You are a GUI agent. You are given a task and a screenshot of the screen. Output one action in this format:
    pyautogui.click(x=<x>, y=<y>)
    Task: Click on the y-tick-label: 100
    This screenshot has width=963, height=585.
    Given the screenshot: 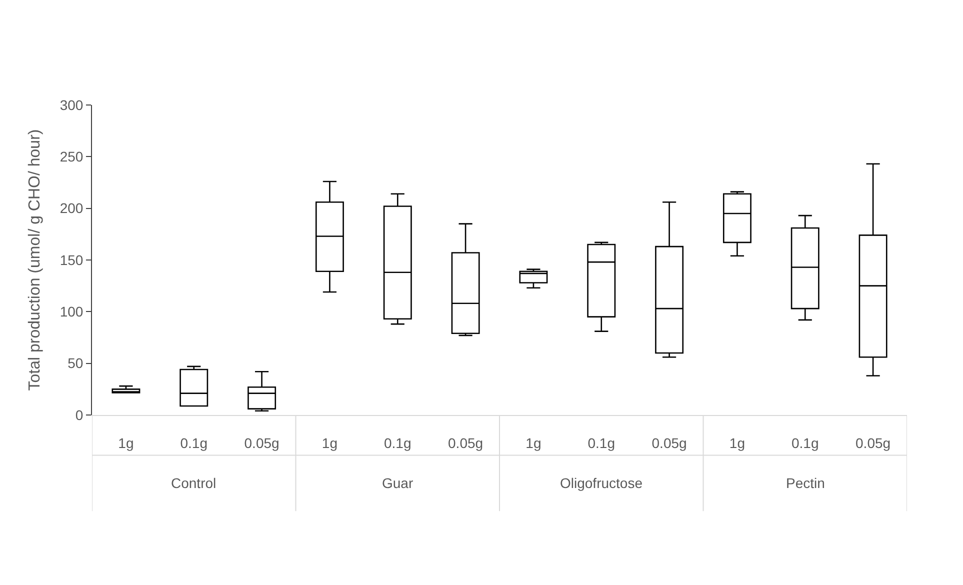 What is the action you would take?
    pyautogui.click(x=72, y=312)
    